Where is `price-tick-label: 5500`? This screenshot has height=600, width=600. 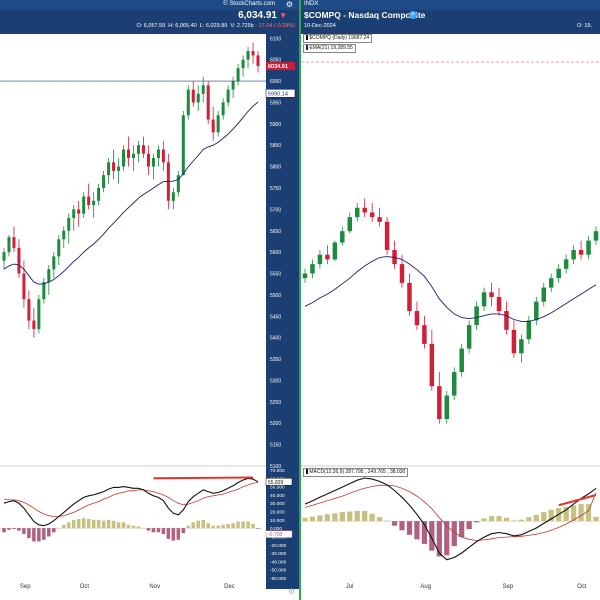 price-tick-label: 5500 is located at coordinates (275, 296).